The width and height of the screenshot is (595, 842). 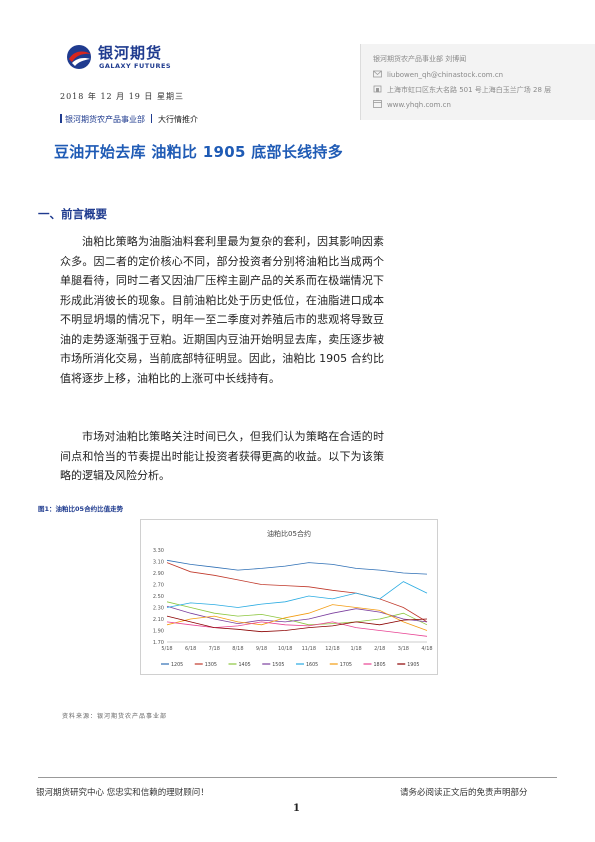 I want to click on y-tick-label: 2.10, so click(x=158, y=620).